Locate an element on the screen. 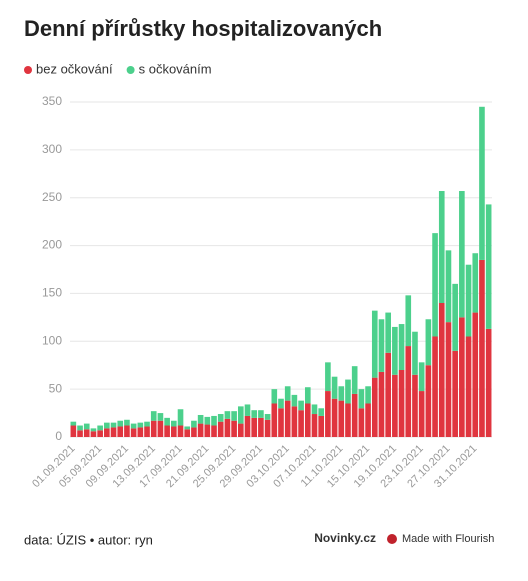 Image resolution: width=528 pixels, height=581 pixels. credit: Made with Flourish is located at coordinates (448, 539).